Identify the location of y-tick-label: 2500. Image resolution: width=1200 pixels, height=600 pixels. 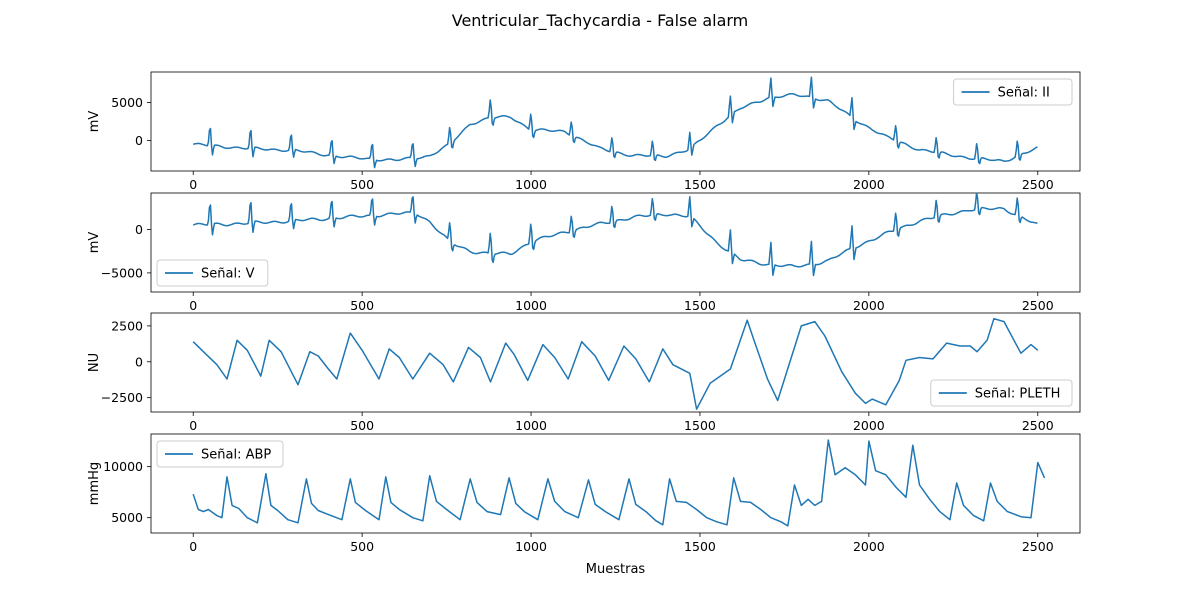
(127, 325).